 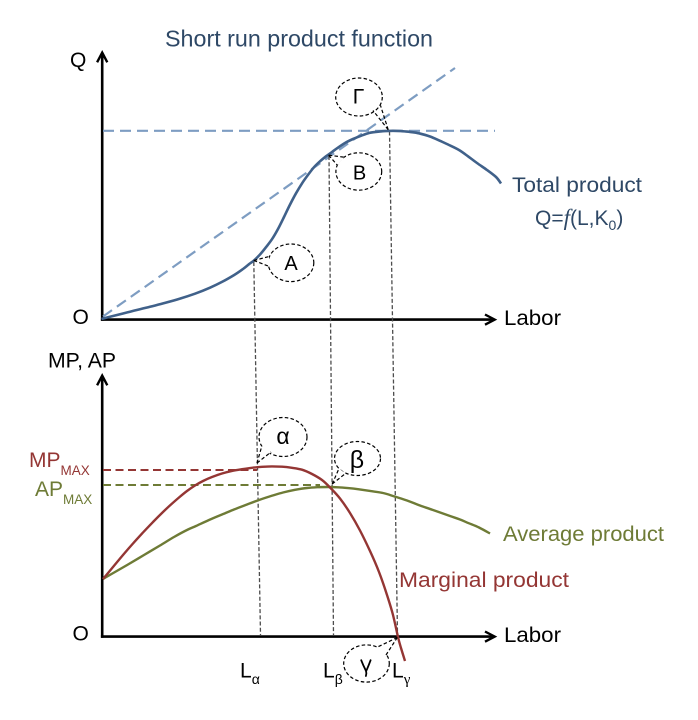 I want to click on svg-text: Q, so click(x=78, y=60).